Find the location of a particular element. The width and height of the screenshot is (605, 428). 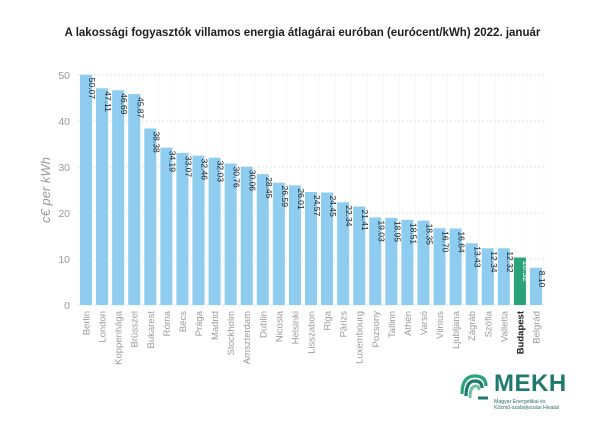

x-tick-label: Bukarest is located at coordinates (151, 330).